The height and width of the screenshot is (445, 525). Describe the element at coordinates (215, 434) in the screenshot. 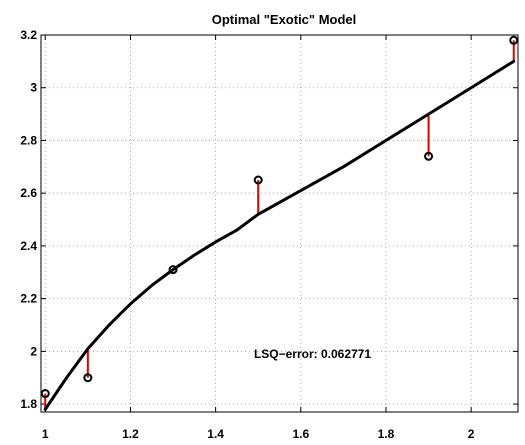

I see `x-tick-label: 1.4` at that location.